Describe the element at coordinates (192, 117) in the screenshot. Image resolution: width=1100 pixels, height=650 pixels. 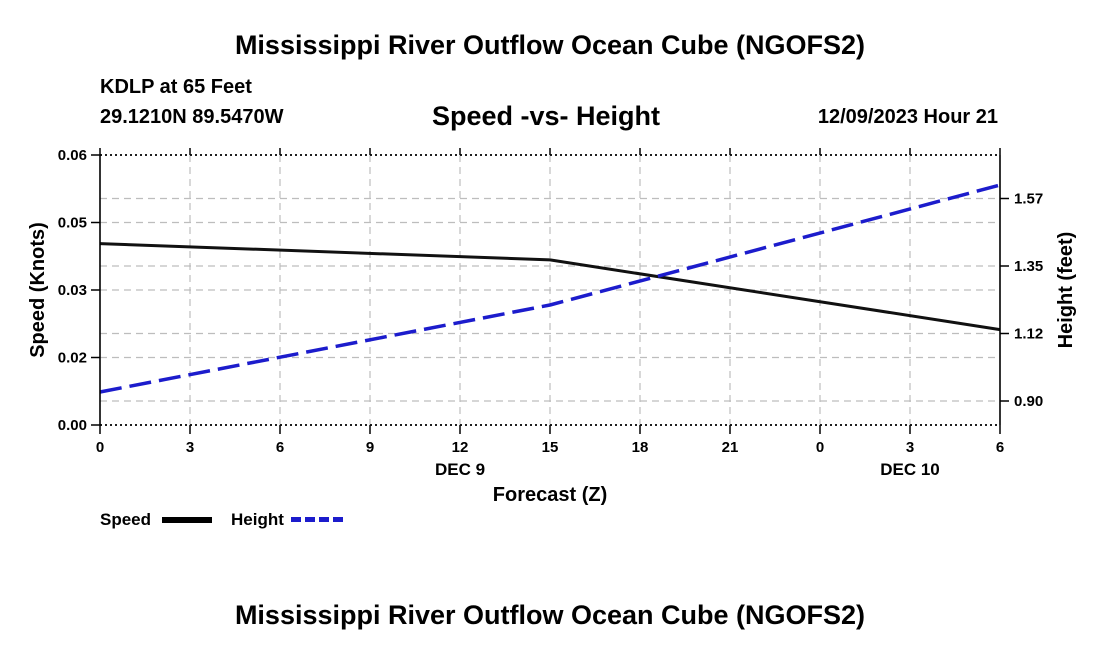
I see `station-coordinates: 29.1210N 89.5470W` at that location.